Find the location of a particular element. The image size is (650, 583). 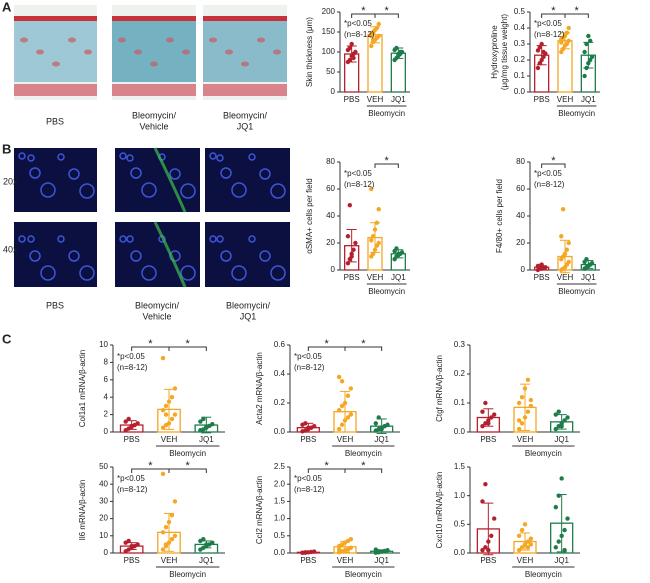

y-tick-label: 0.6 is located at coordinates (280, 344).